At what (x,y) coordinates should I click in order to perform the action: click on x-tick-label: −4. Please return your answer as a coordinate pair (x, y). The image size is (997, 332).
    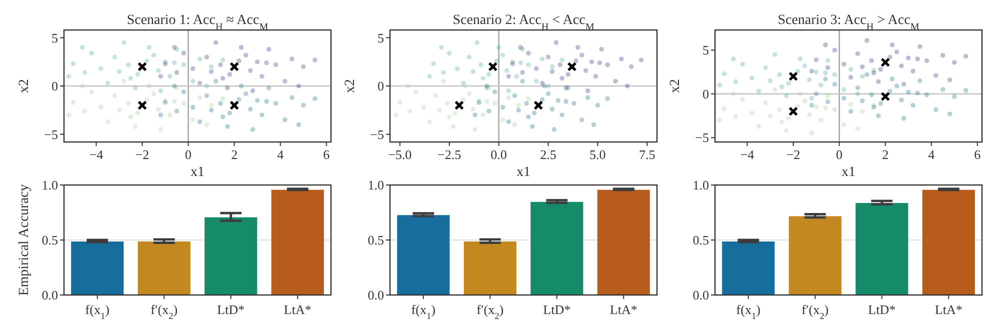
    Looking at the image, I should click on (96, 154).